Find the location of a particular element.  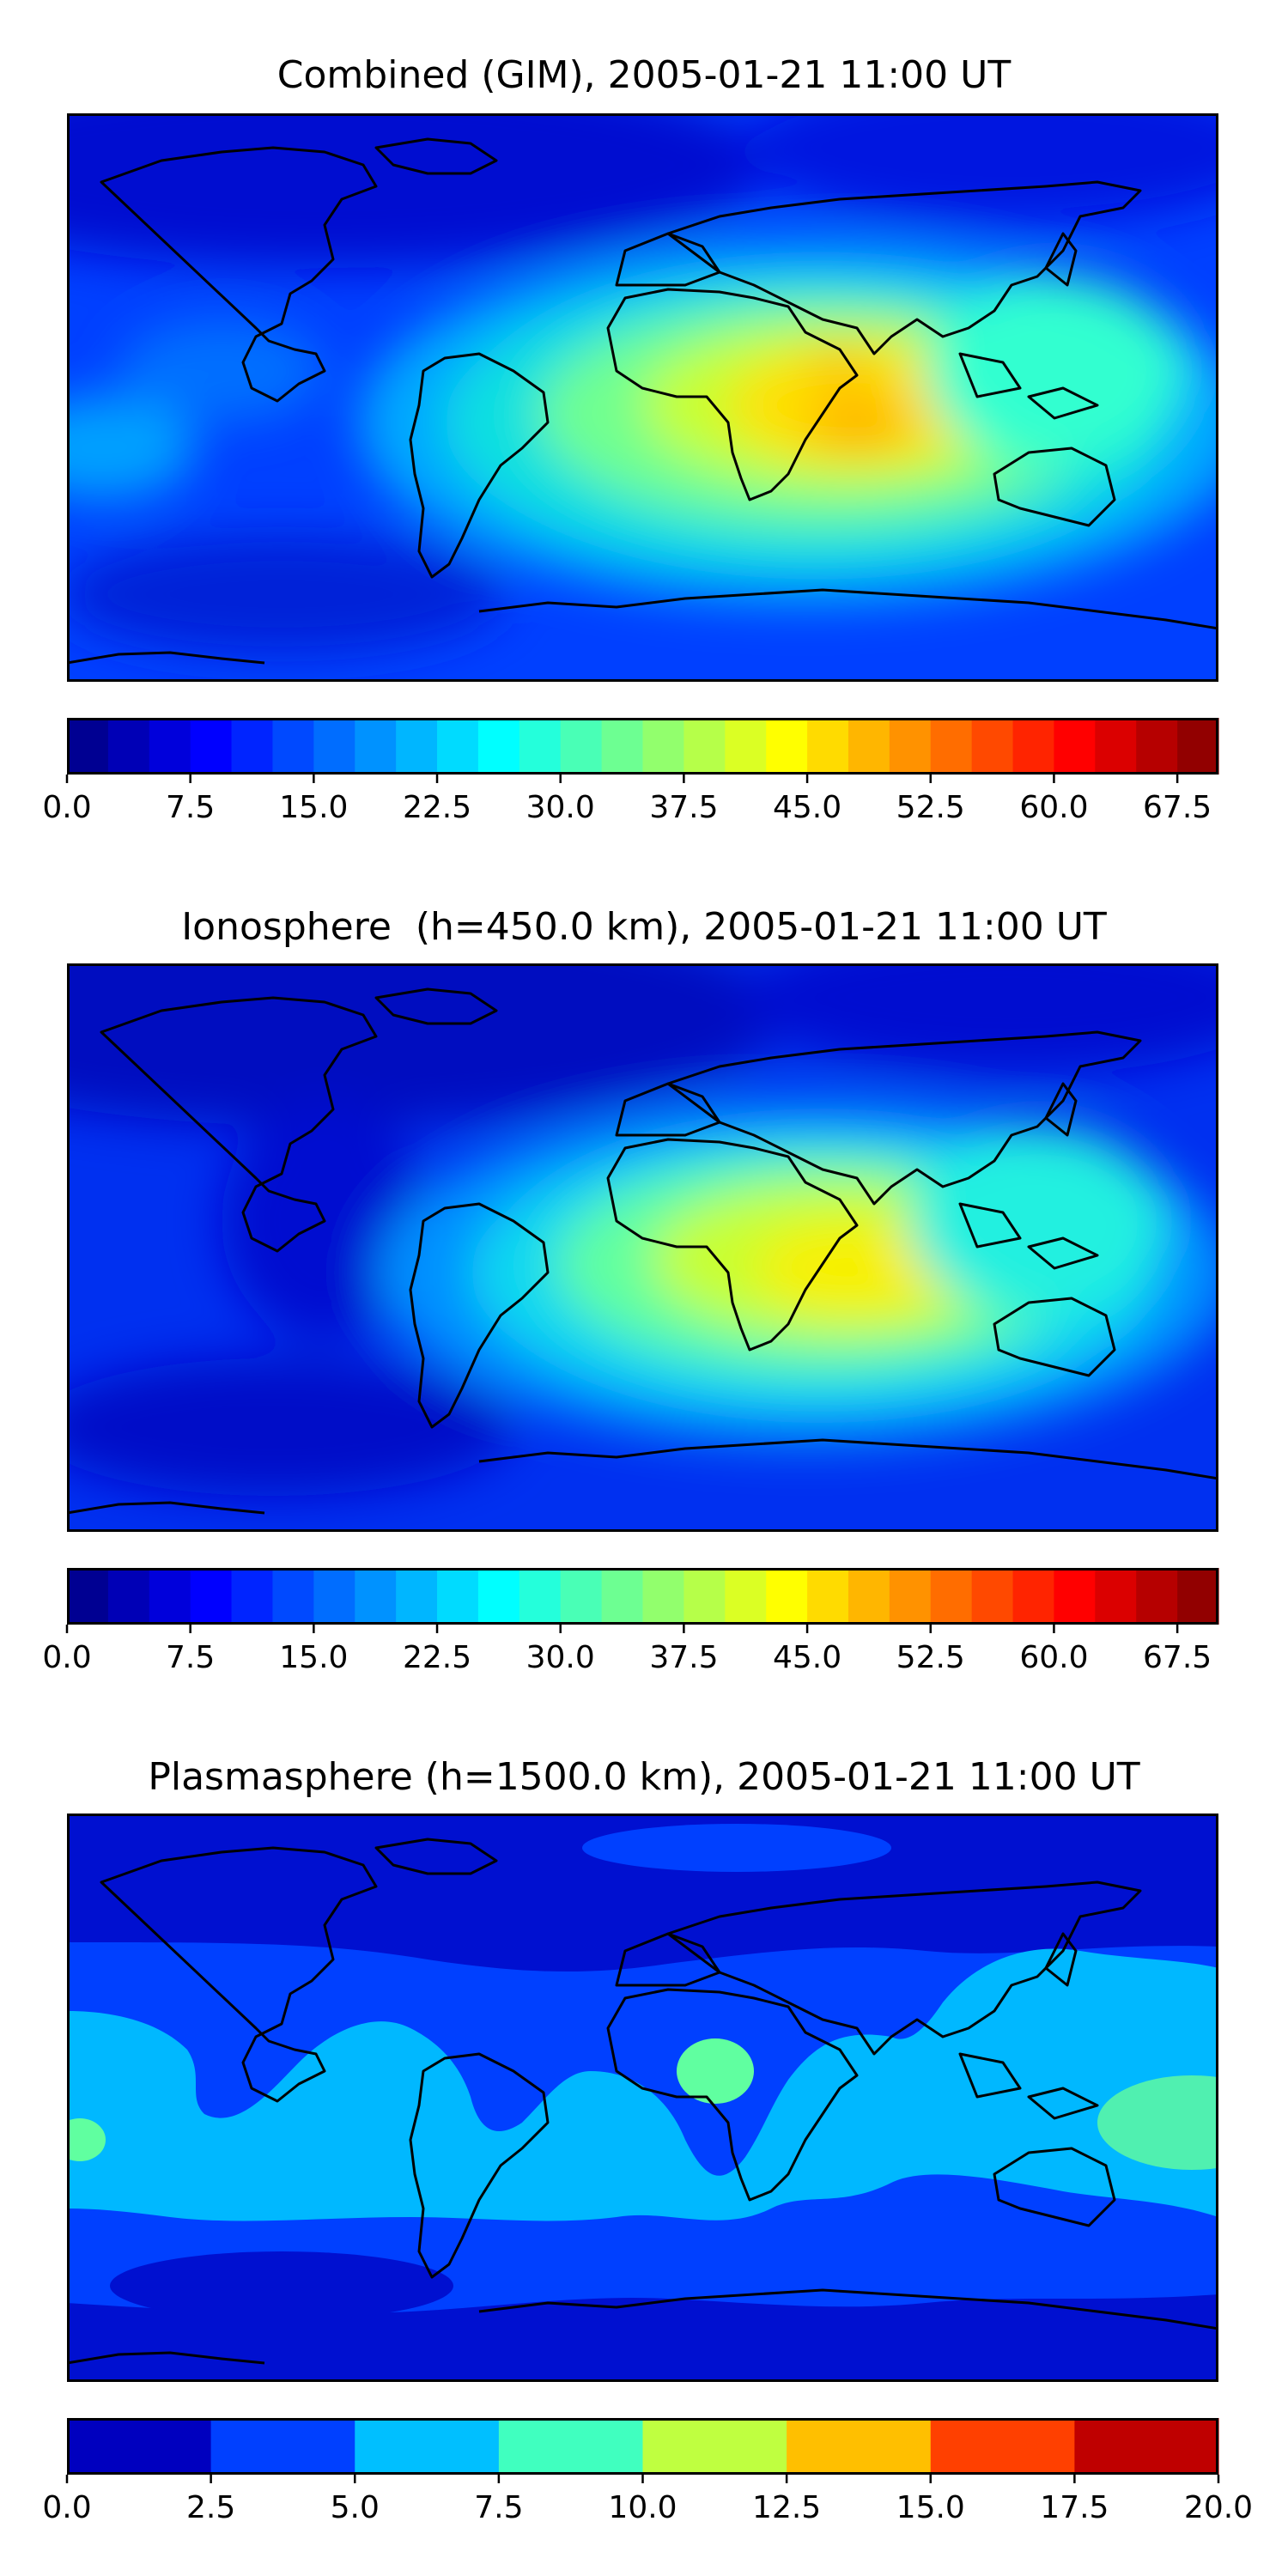

colorbar-tick-label: 17.5 is located at coordinates (1074, 2507).